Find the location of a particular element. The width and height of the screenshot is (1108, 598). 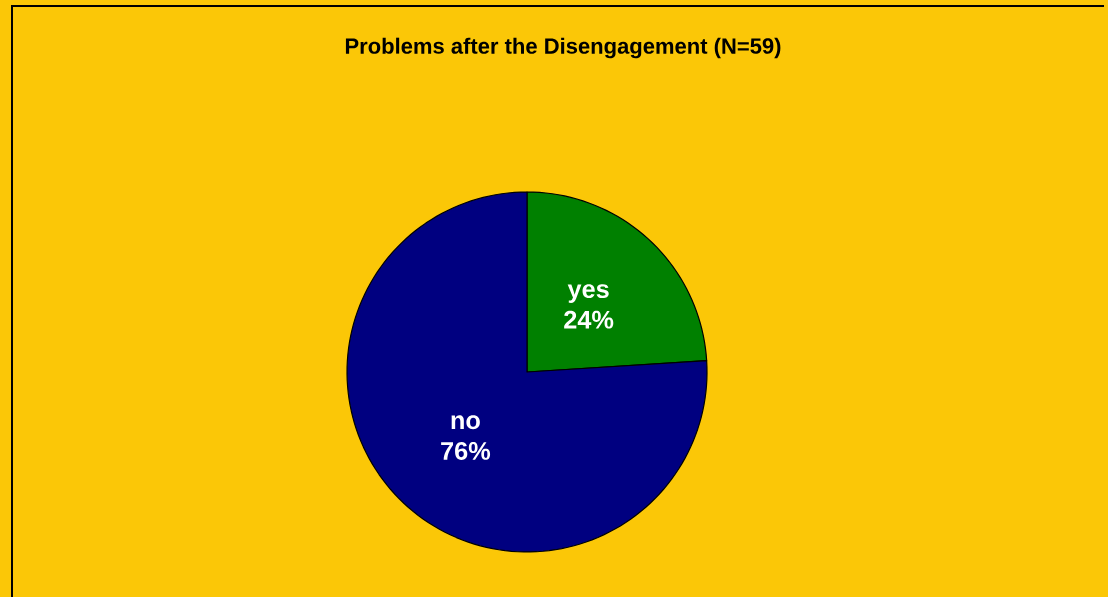

data-label: 24% is located at coordinates (589, 319).